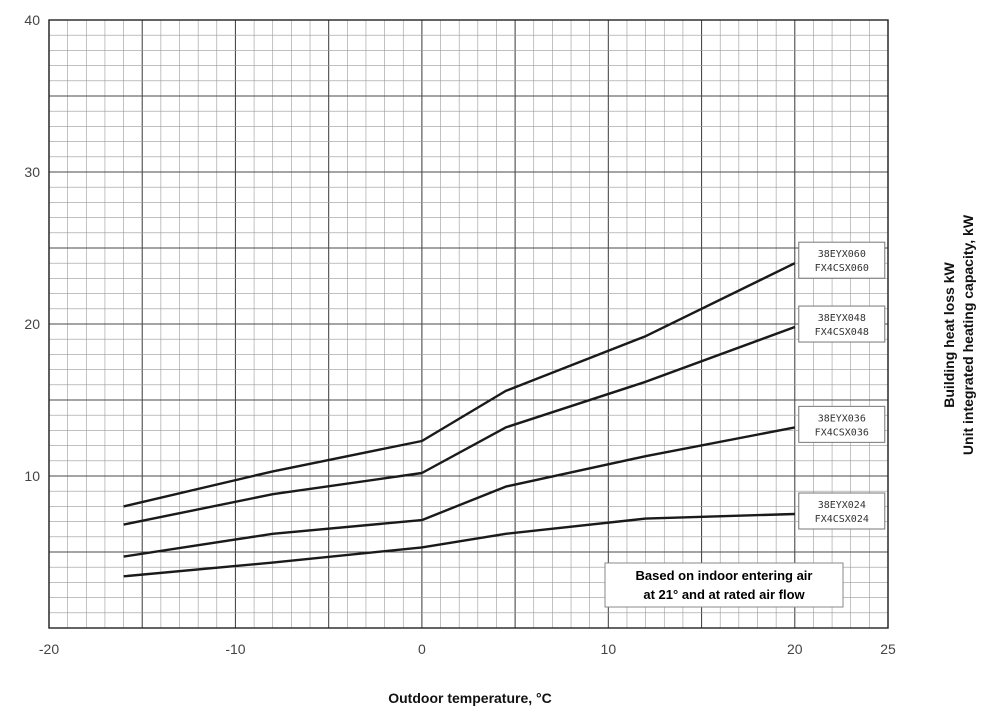 Image resolution: width=983 pixels, height=713 pixels. I want to click on series-label-text: 38EYX024, so click(842, 505).